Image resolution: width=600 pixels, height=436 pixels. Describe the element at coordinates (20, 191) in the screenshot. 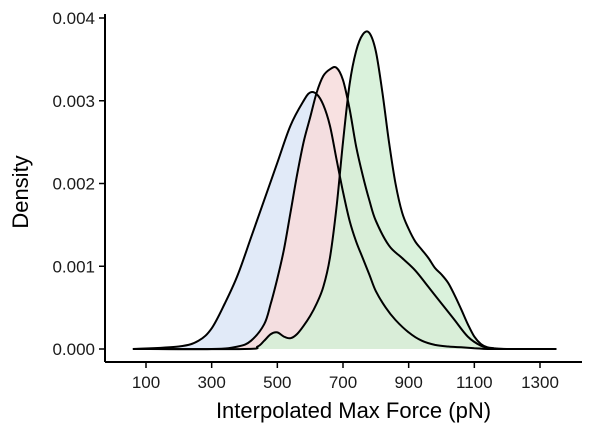

I see `y-axis-title: Density` at that location.